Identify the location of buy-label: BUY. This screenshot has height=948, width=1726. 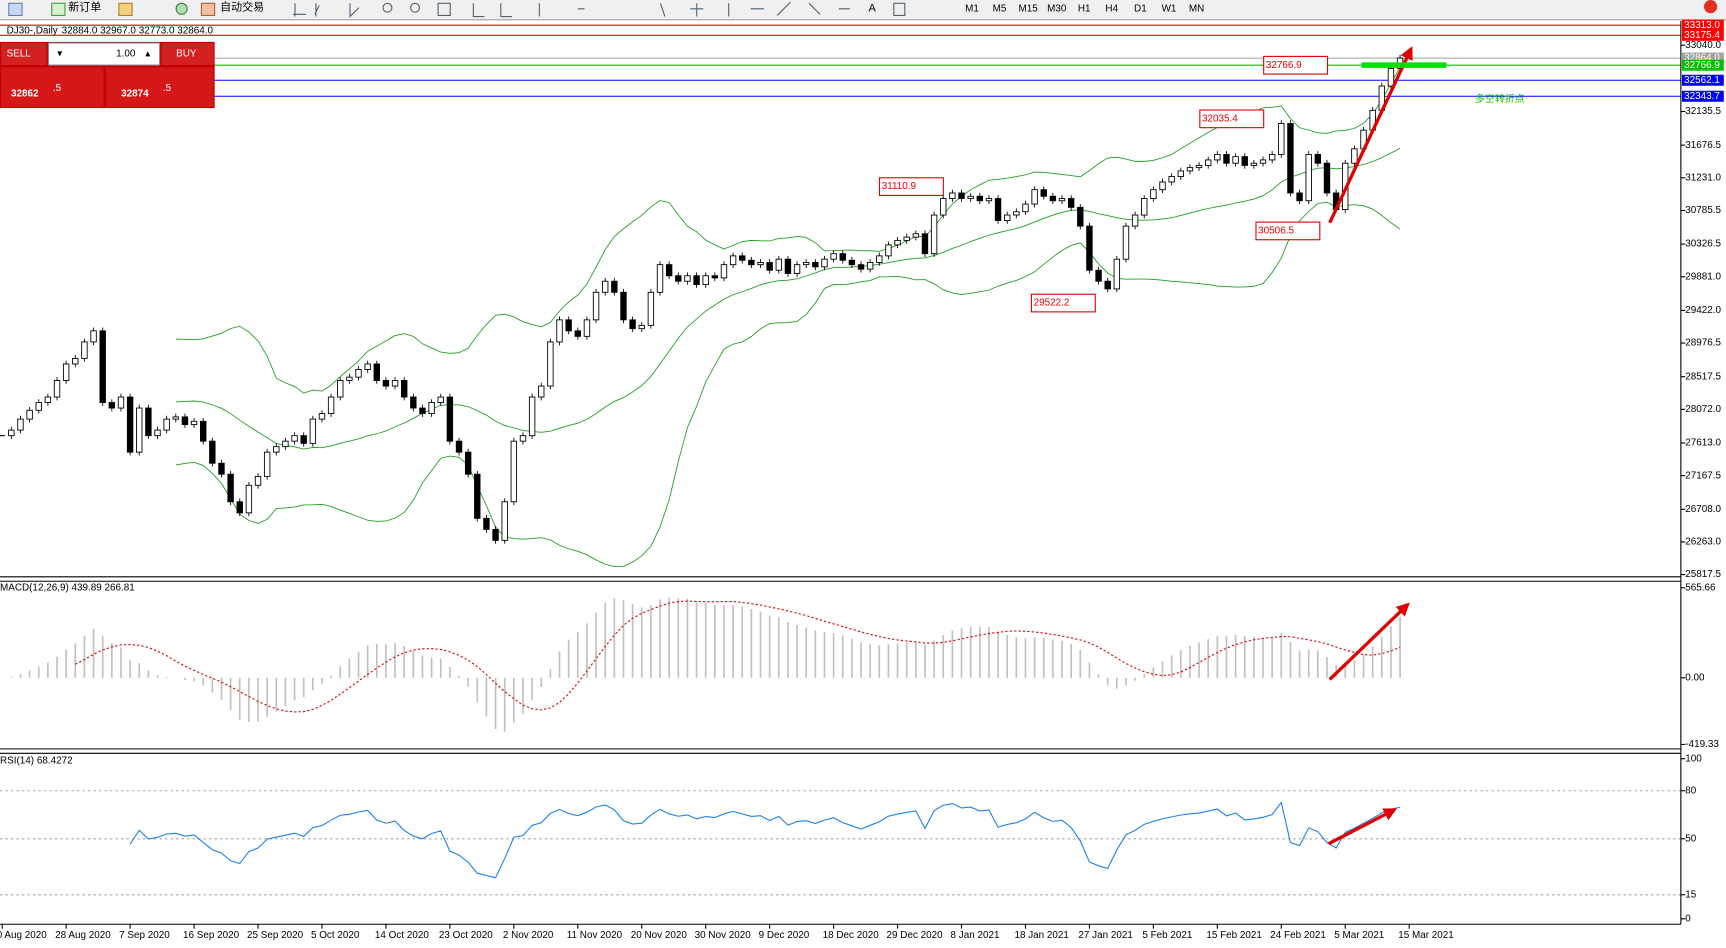
(186, 54).